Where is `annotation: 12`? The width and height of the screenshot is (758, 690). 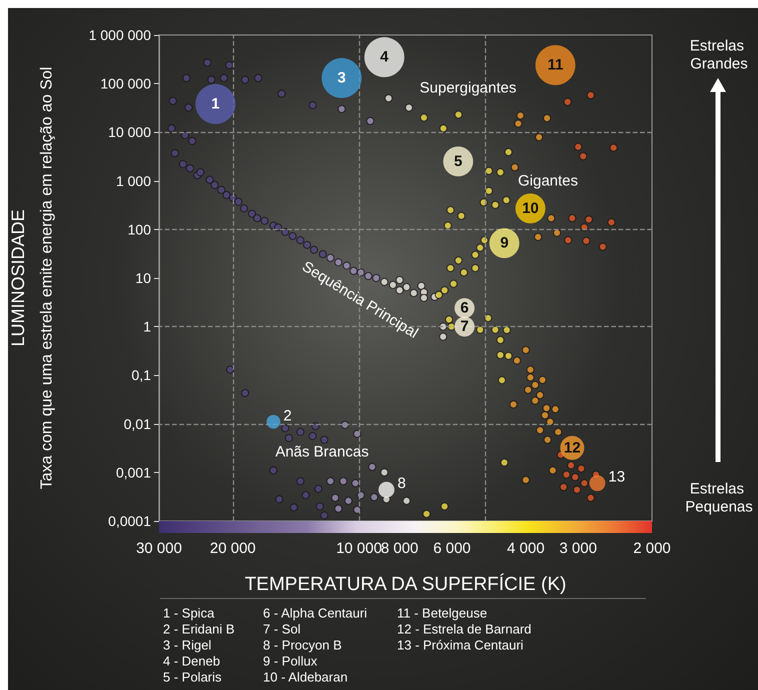 annotation: 12 is located at coordinates (572, 447).